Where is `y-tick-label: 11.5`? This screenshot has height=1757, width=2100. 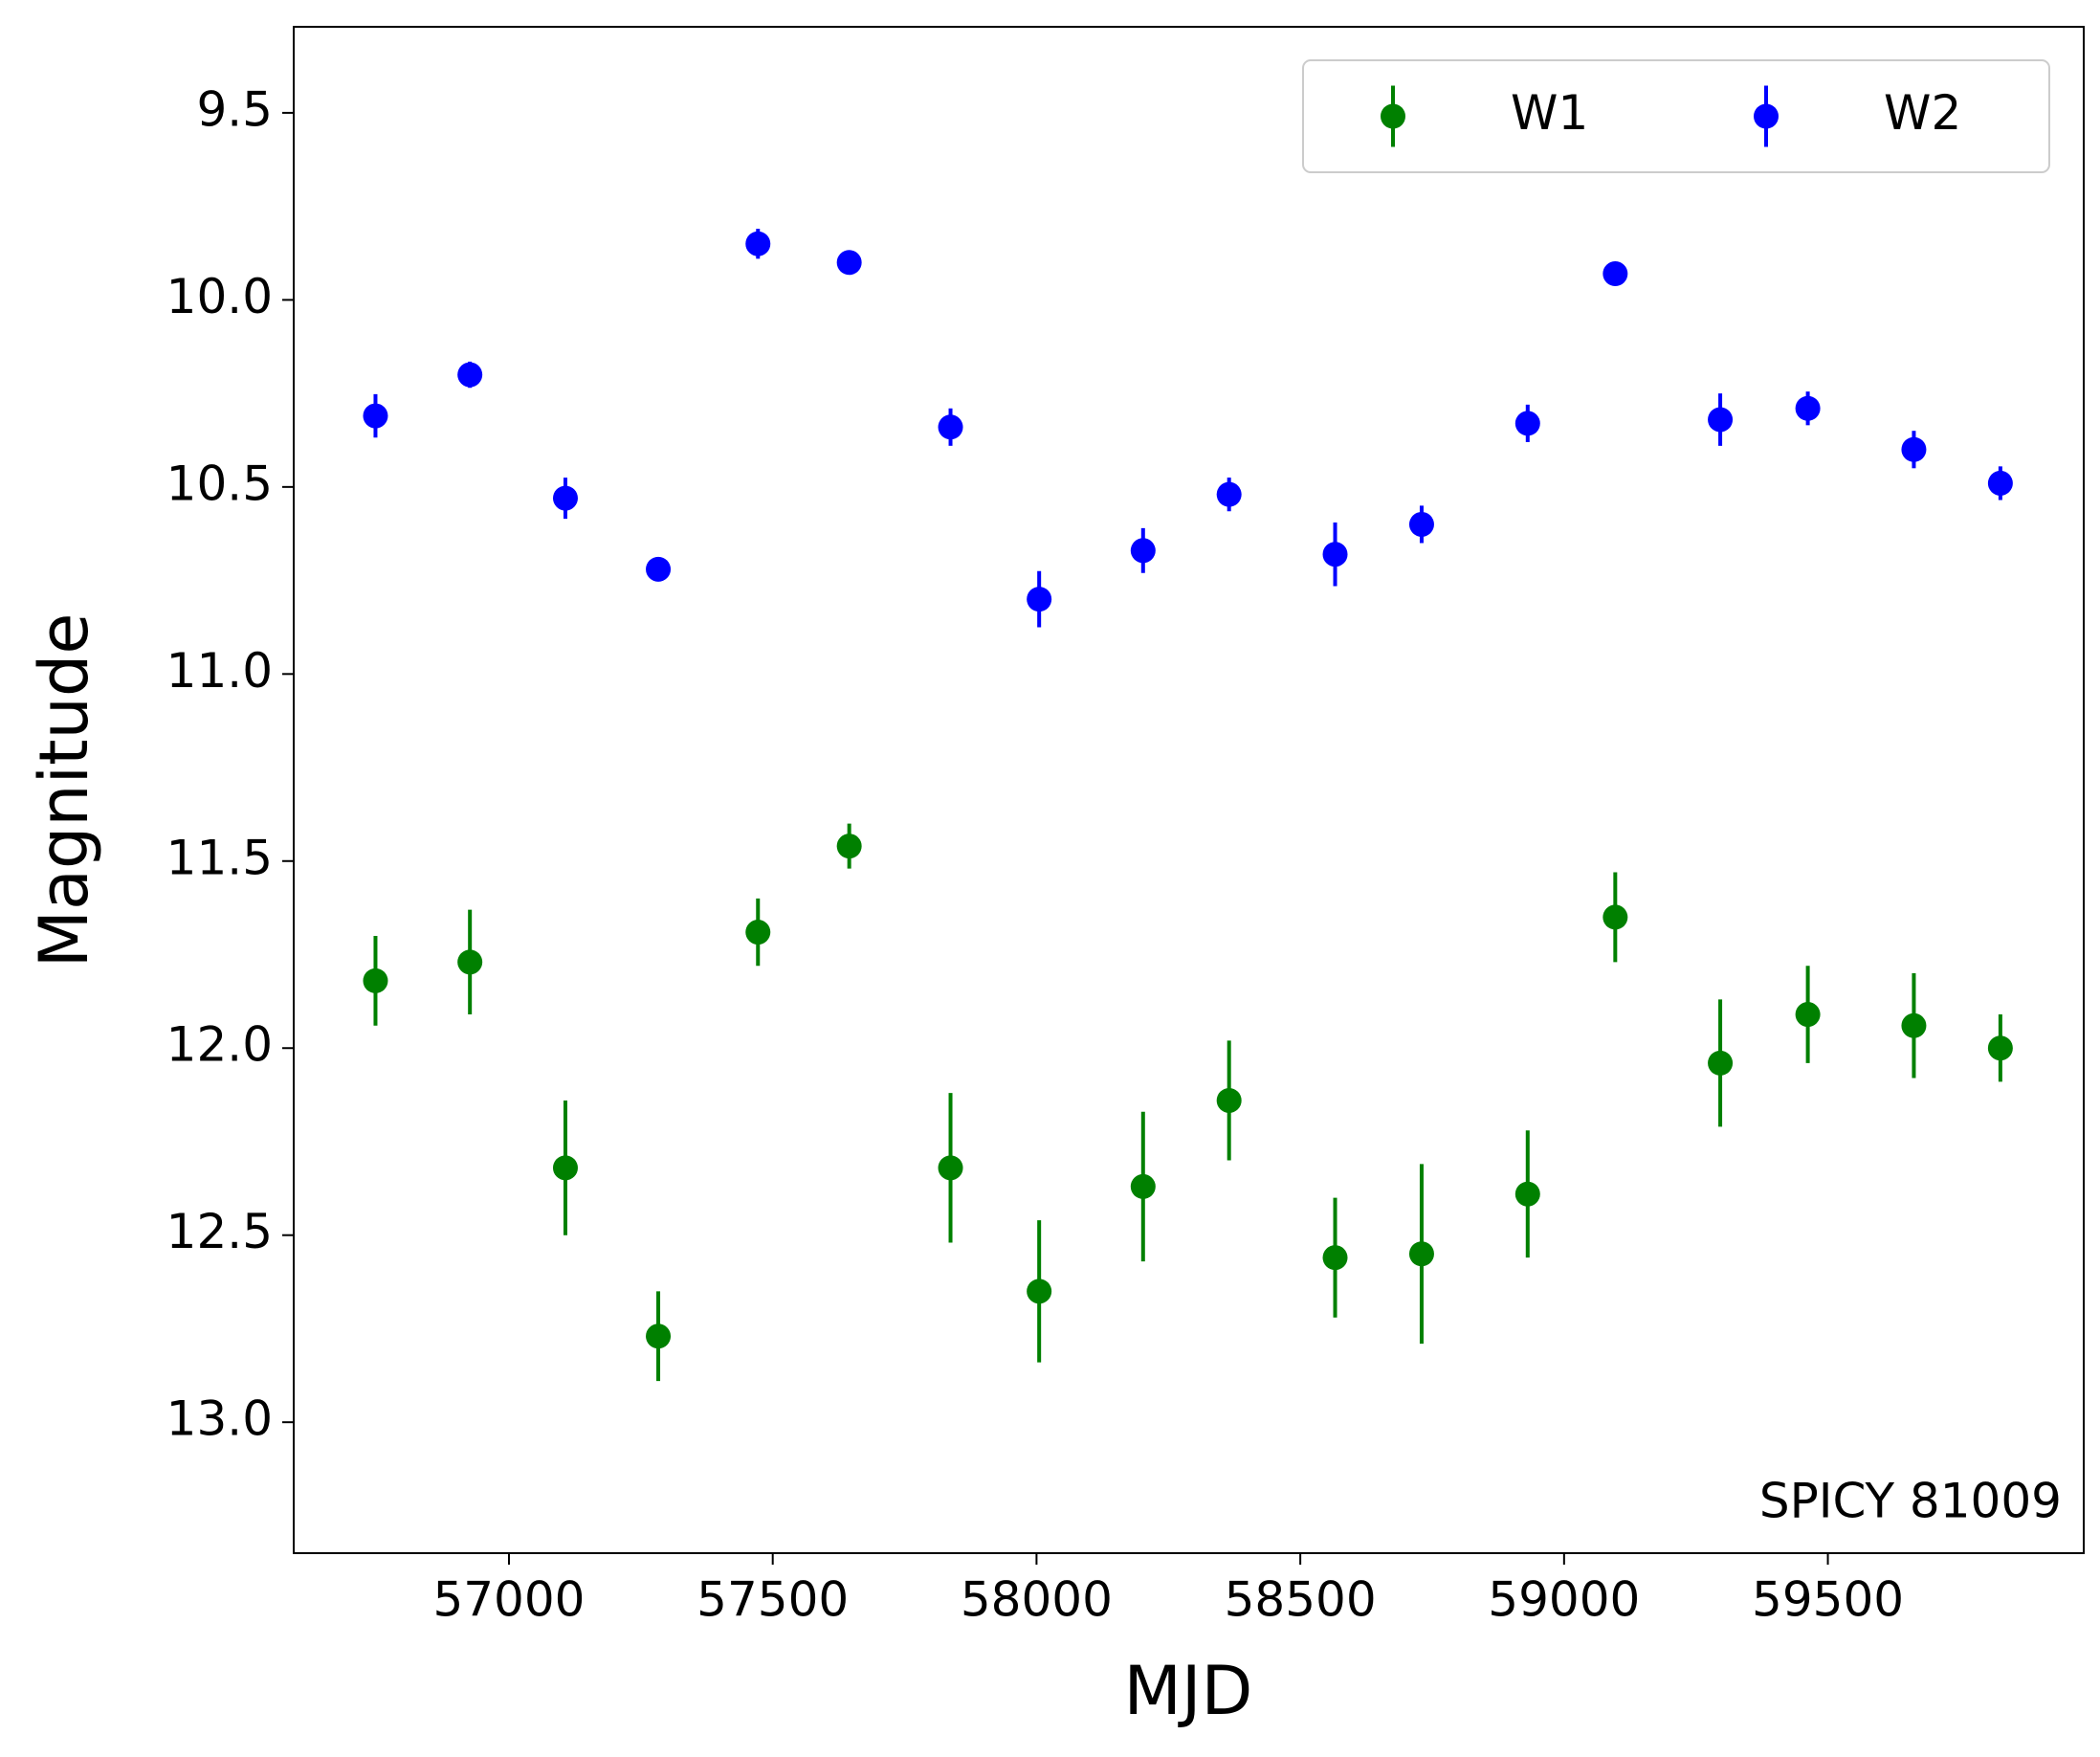
y-tick-label: 11.5 is located at coordinates (220, 858).